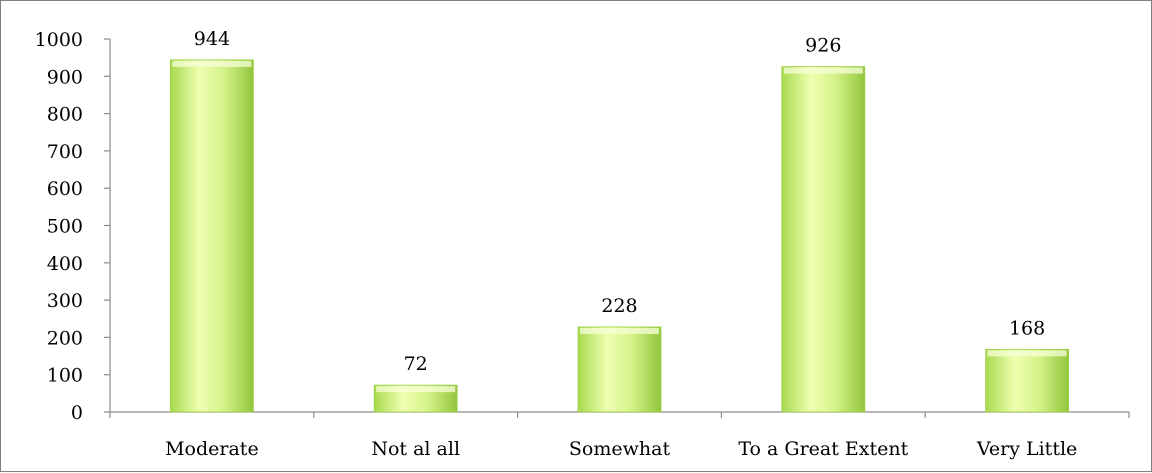 This screenshot has width=1152, height=473. I want to click on y-axis: 0 100 200 300 400 500 600 700 800 900 1000, so click(73, 226).